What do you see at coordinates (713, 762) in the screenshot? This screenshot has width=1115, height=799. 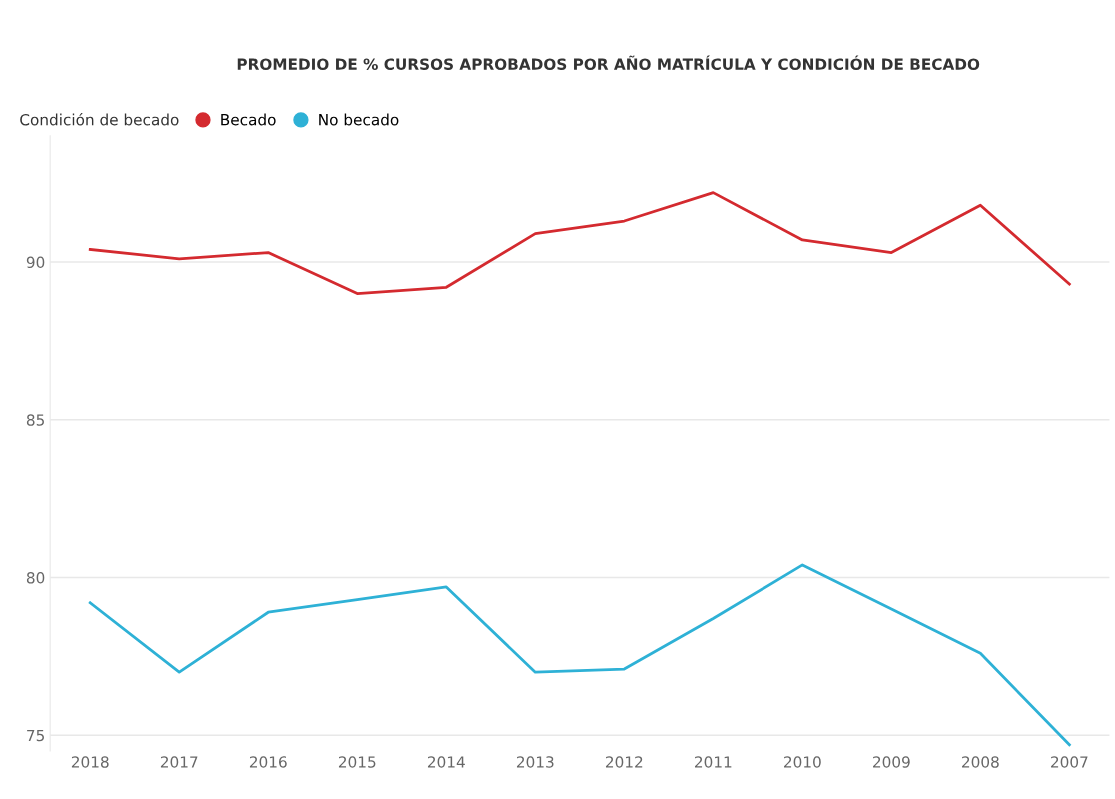 I see `x-tick-label: 2011` at bounding box center [713, 762].